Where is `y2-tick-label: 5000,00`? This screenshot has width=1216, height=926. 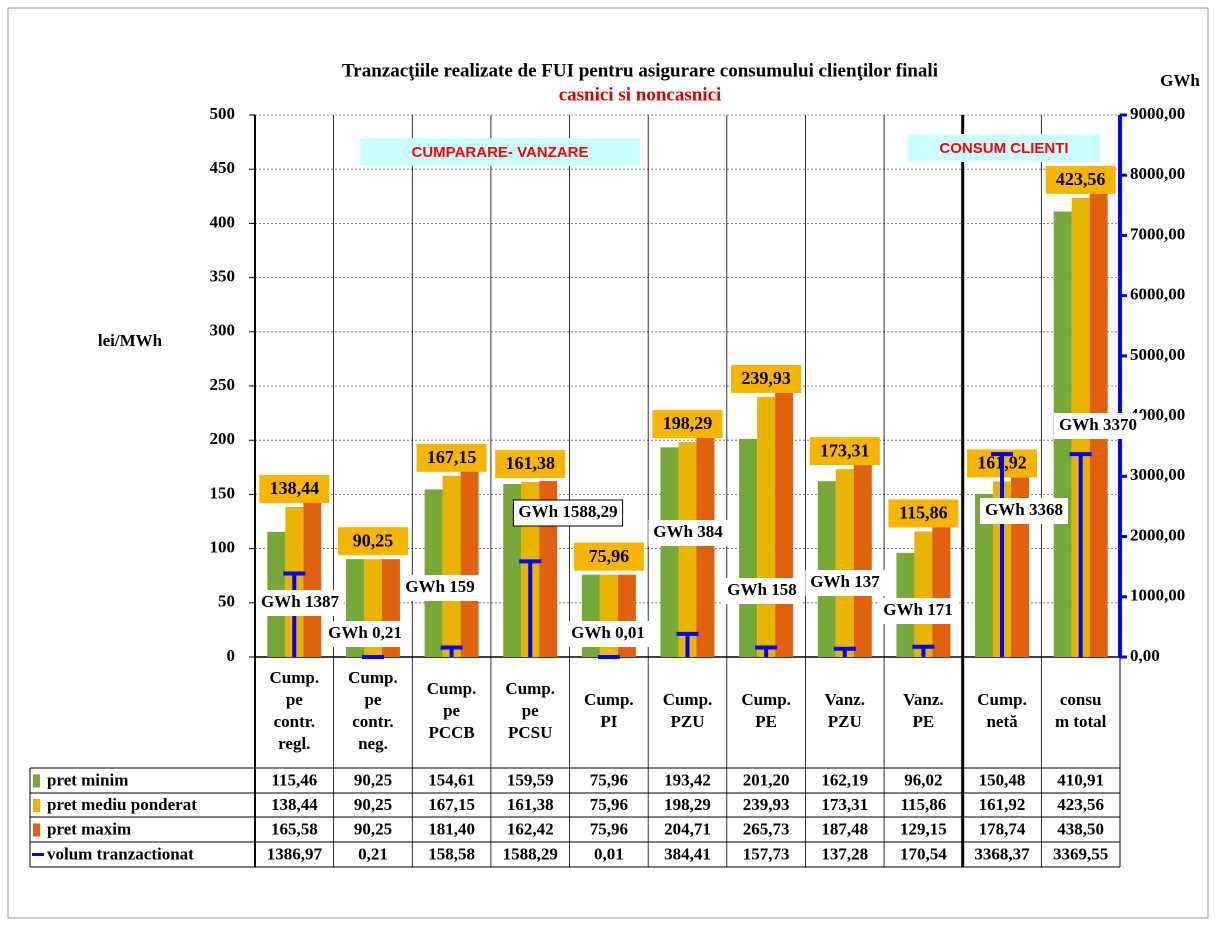
y2-tick-label: 5000,00 is located at coordinates (1157, 354).